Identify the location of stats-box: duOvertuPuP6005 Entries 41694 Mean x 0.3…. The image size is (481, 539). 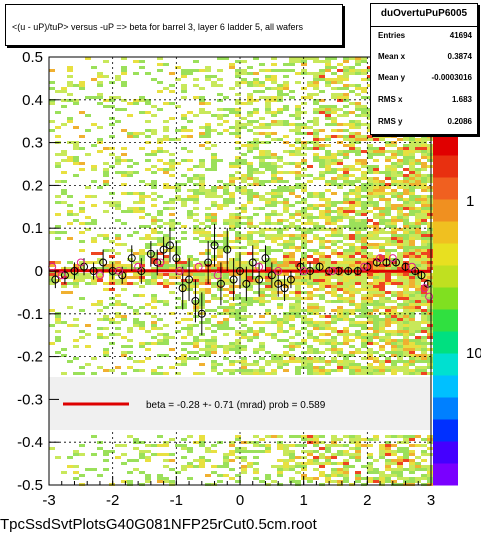
(424, 69).